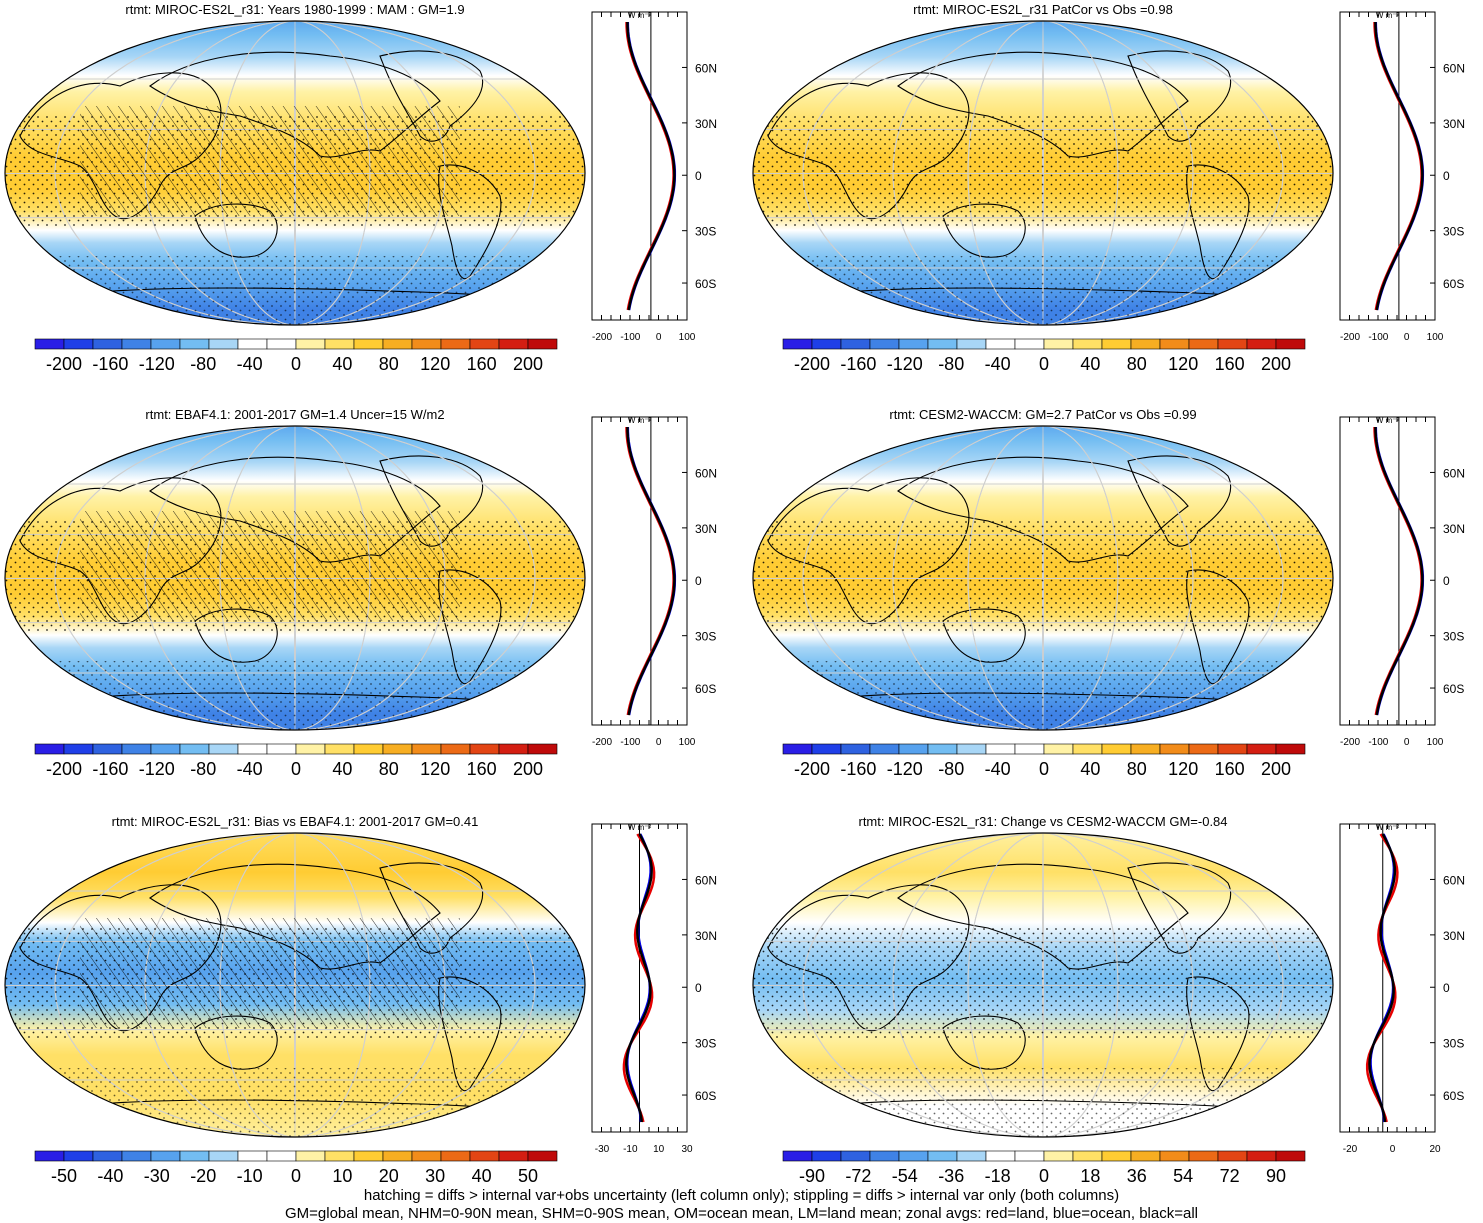 This screenshot has height=1223, width=1483. I want to click on colorbar: -200 -160 -120 -80 -40 0 40 80 120 160 200, so click(296, 761).